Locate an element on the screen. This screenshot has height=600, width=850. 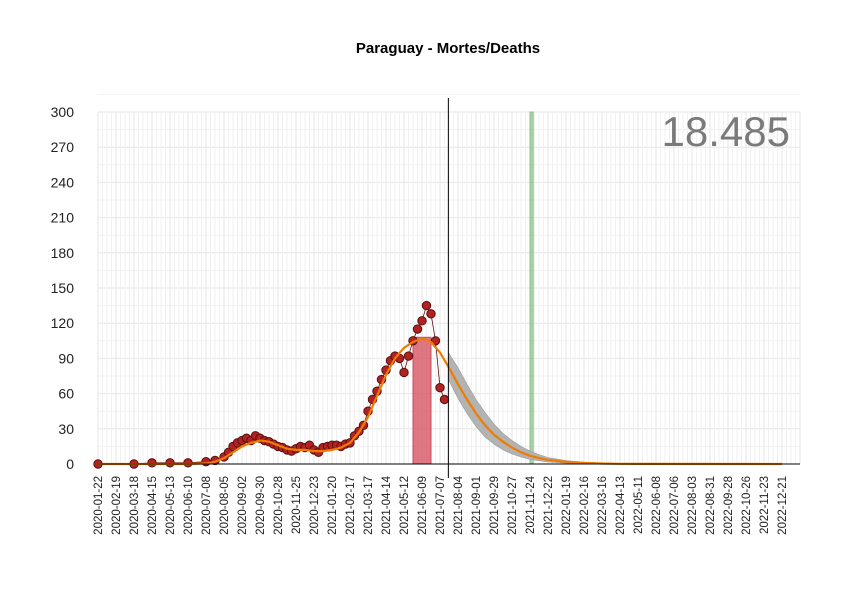
x-tick-label: 2021-07-07 is located at coordinates (441, 505).